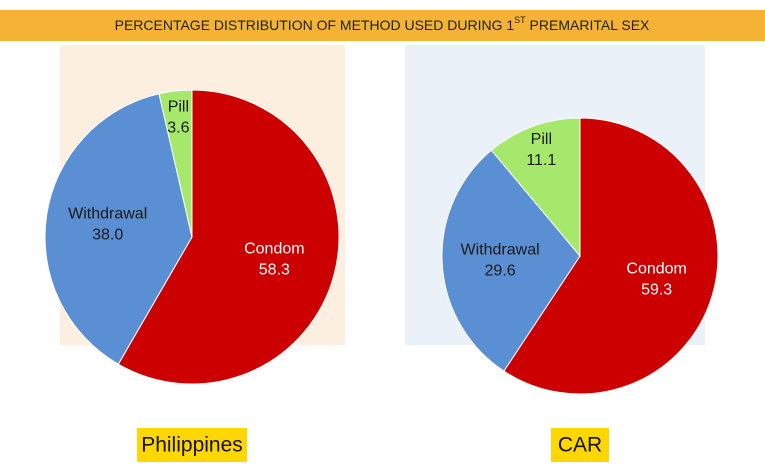  I want to click on slice-value: 38.0, so click(107, 235).